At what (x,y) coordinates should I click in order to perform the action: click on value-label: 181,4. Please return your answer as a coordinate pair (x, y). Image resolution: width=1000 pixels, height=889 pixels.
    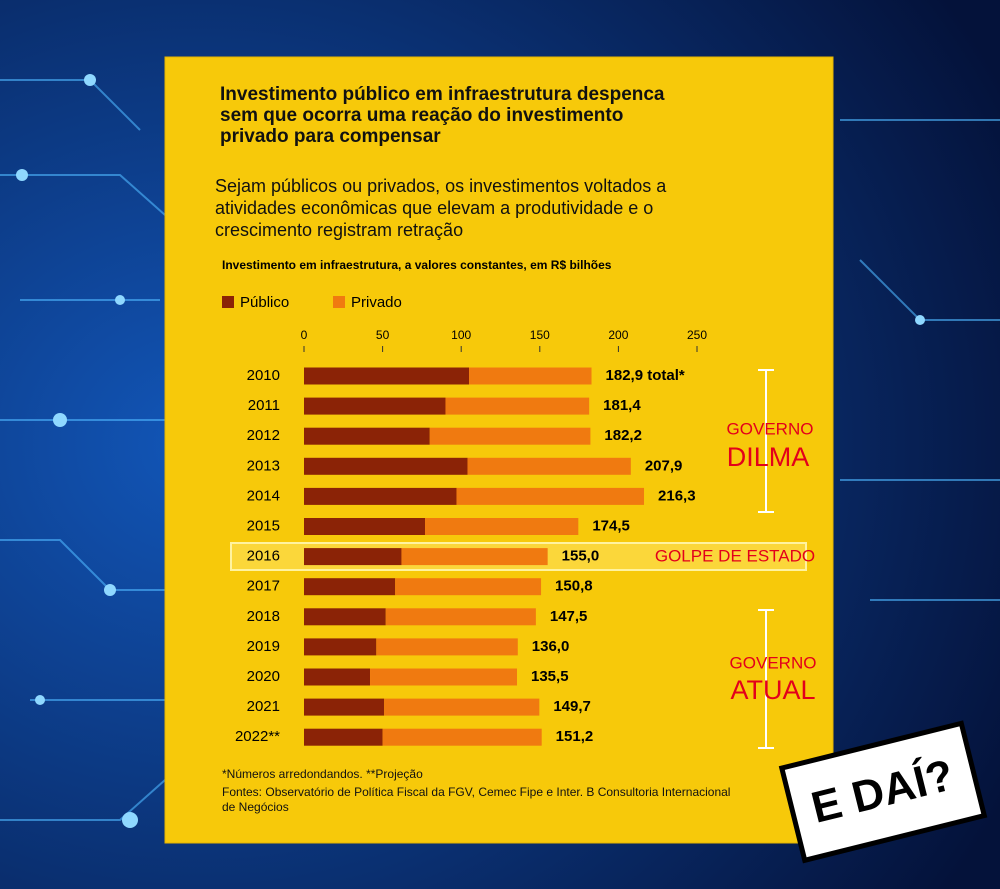
    Looking at the image, I should click on (622, 405).